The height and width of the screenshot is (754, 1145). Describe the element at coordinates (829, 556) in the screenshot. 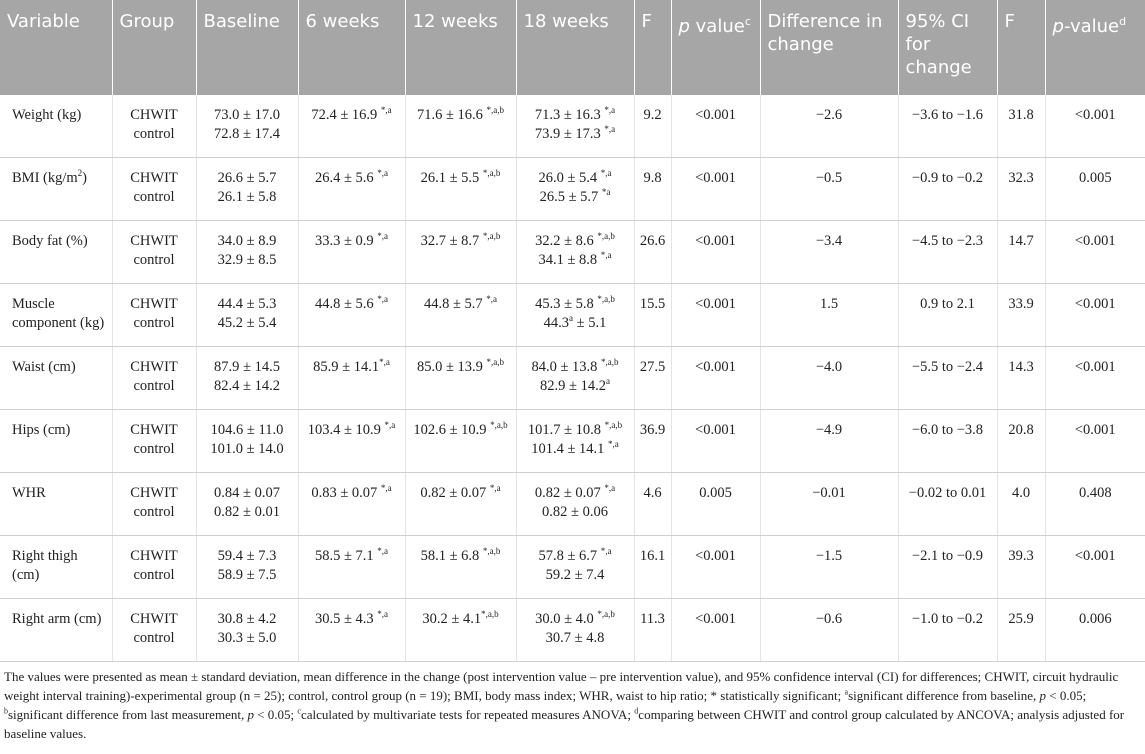

I see `cell-line: −1.5` at that location.